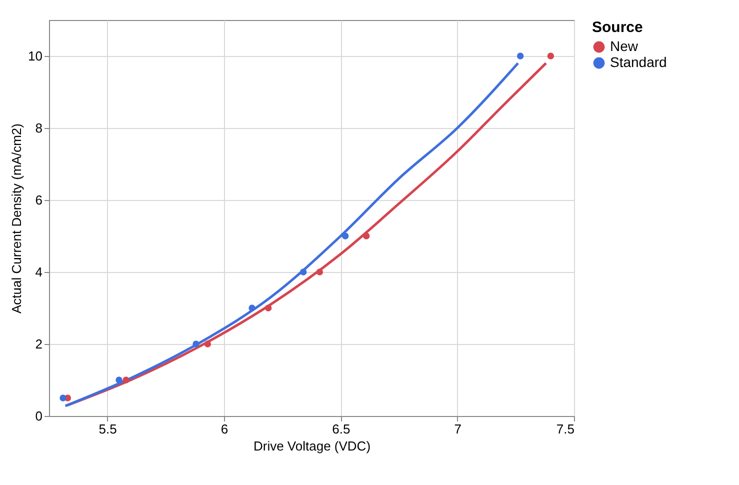  I want to click on x-tick-label: 7, so click(458, 429).